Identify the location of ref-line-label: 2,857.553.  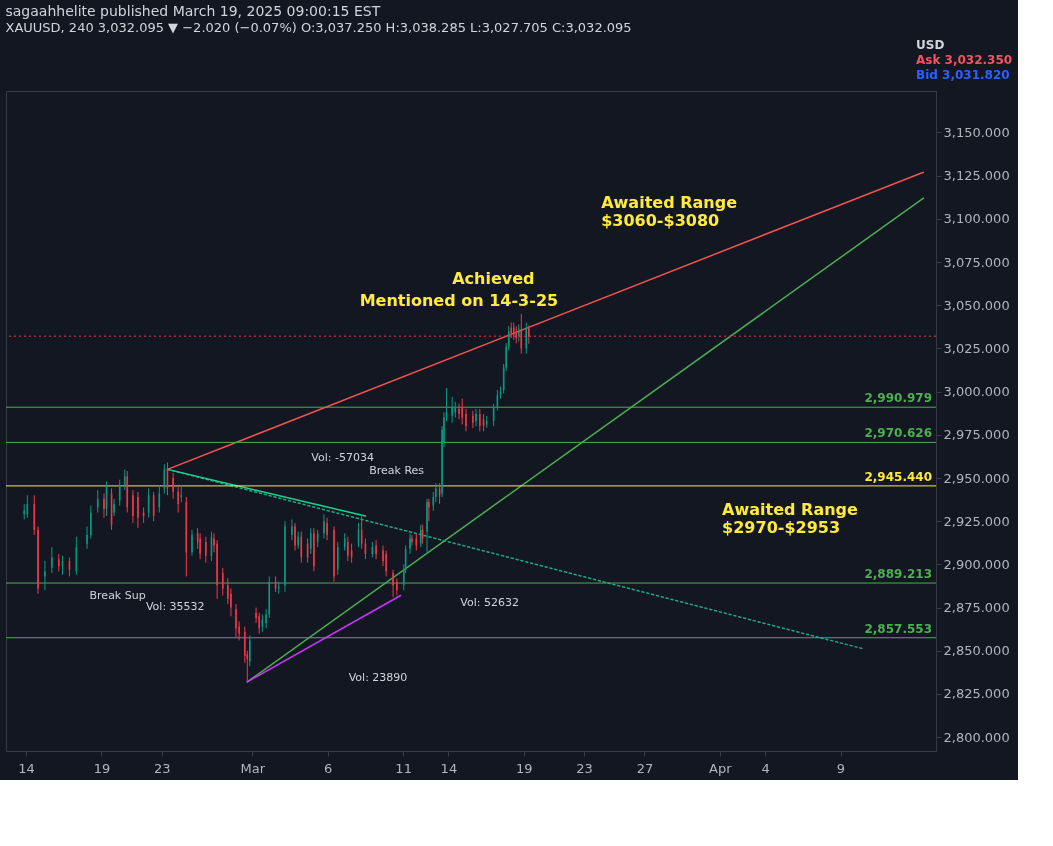
(898, 628).